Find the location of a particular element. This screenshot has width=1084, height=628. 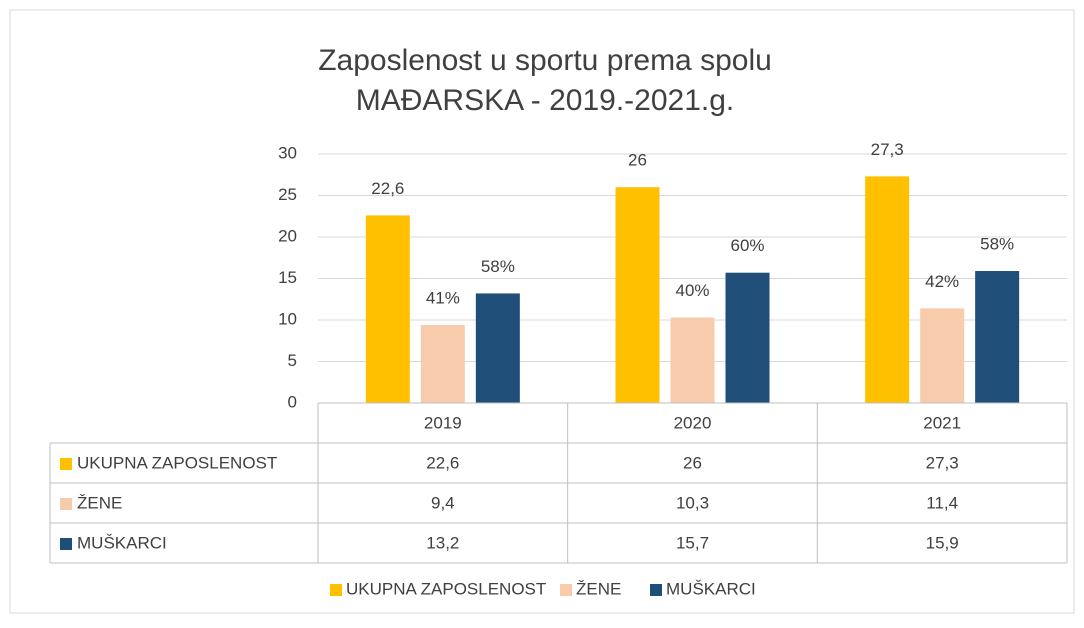

table-cell: 15,9 is located at coordinates (942, 542).